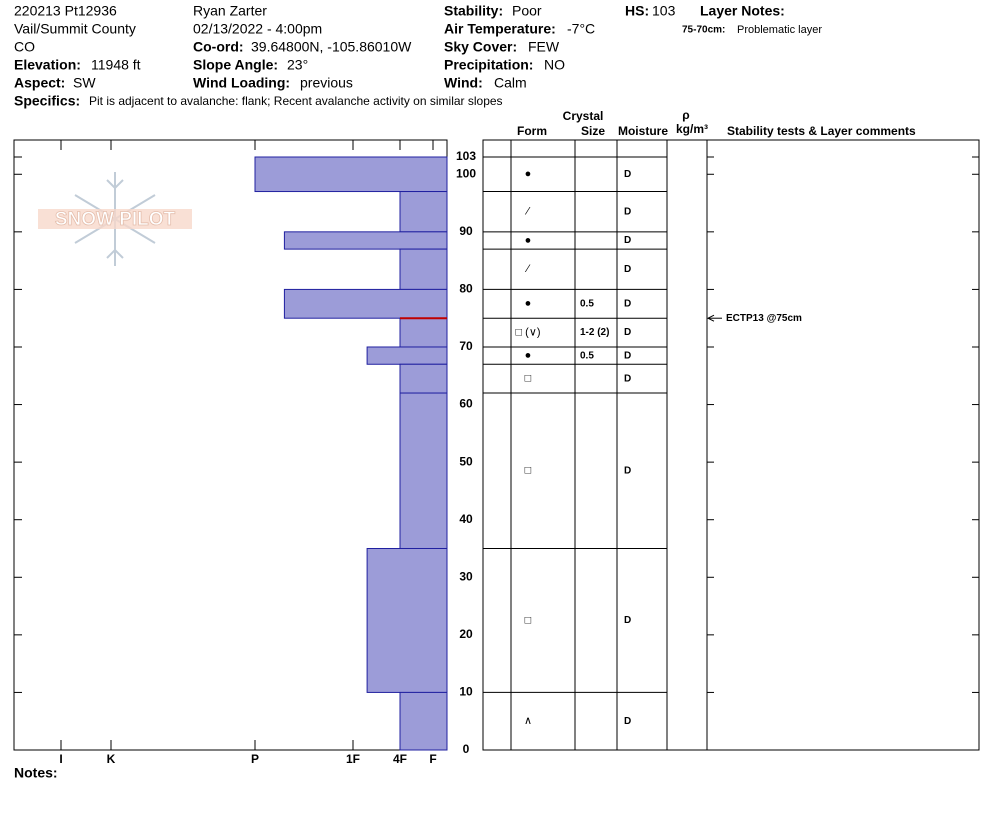 This screenshot has width=994, height=840. Describe the element at coordinates (466, 404) in the screenshot. I see `y-tick-label: 60` at that location.